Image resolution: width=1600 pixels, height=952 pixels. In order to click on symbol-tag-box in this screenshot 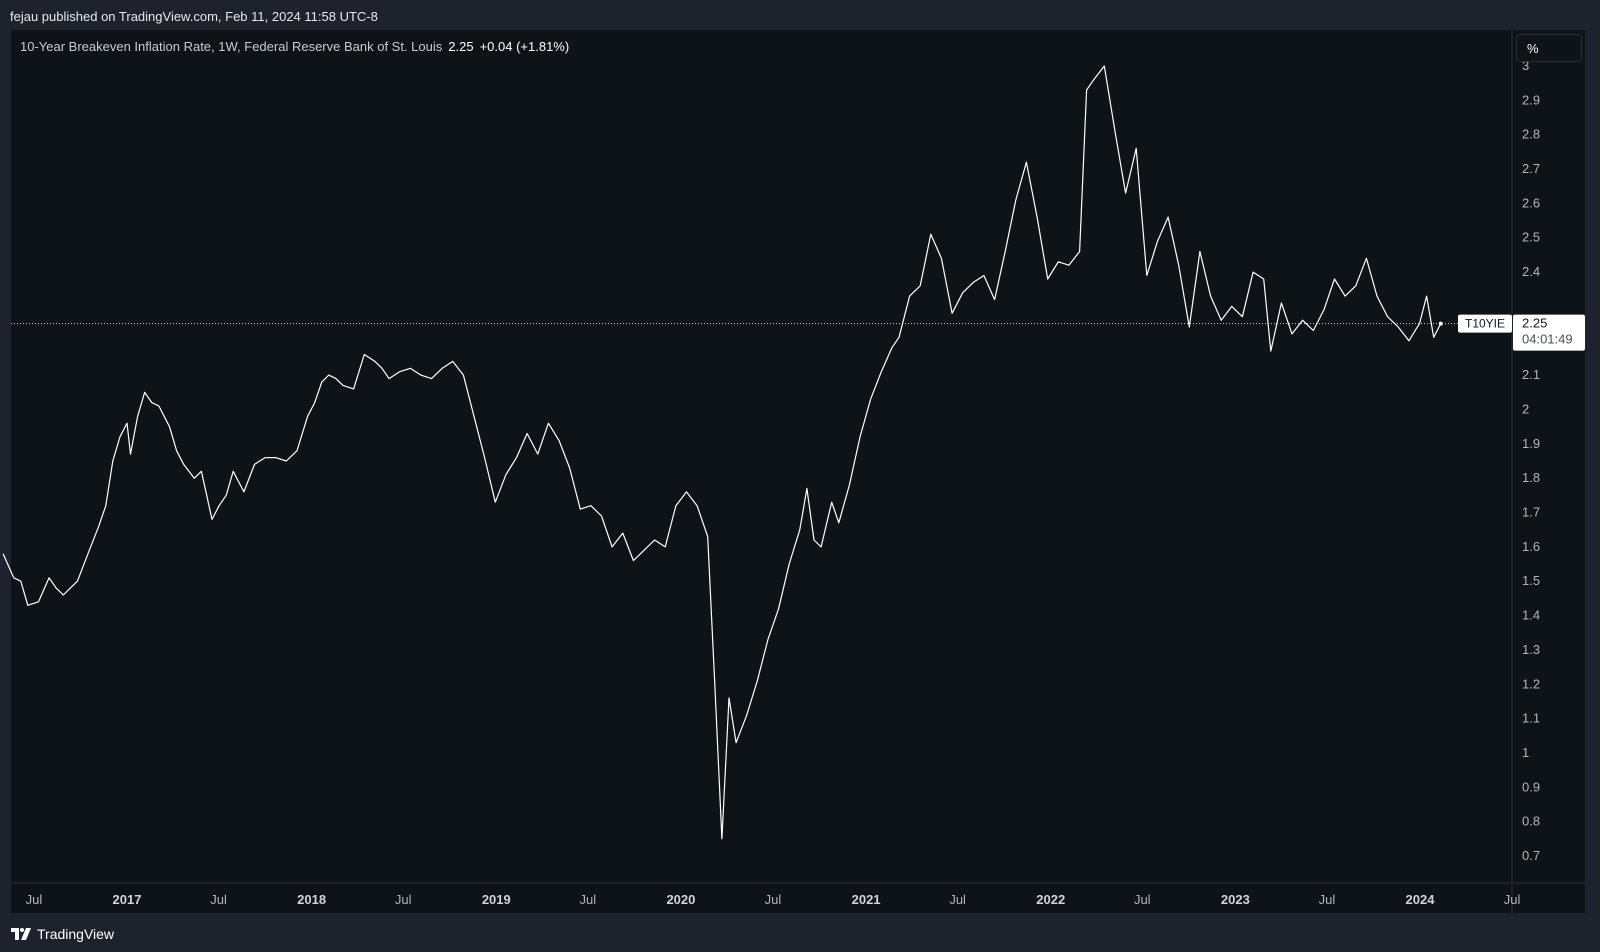, I will do `click(1485, 323)`.